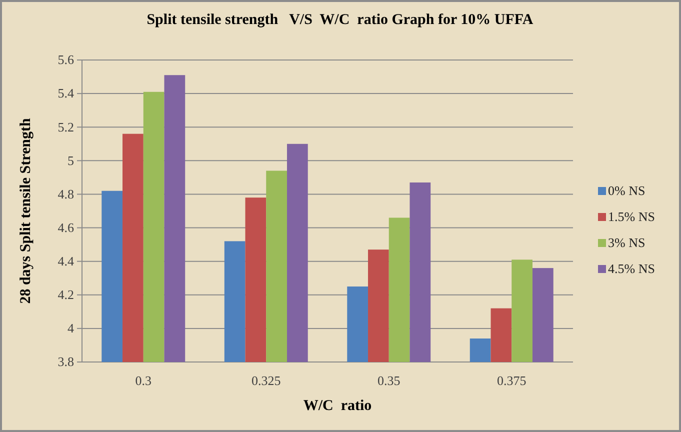 The image size is (681, 432). Describe the element at coordinates (66, 362) in the screenshot. I see `y-tick-label: 3.8` at that location.